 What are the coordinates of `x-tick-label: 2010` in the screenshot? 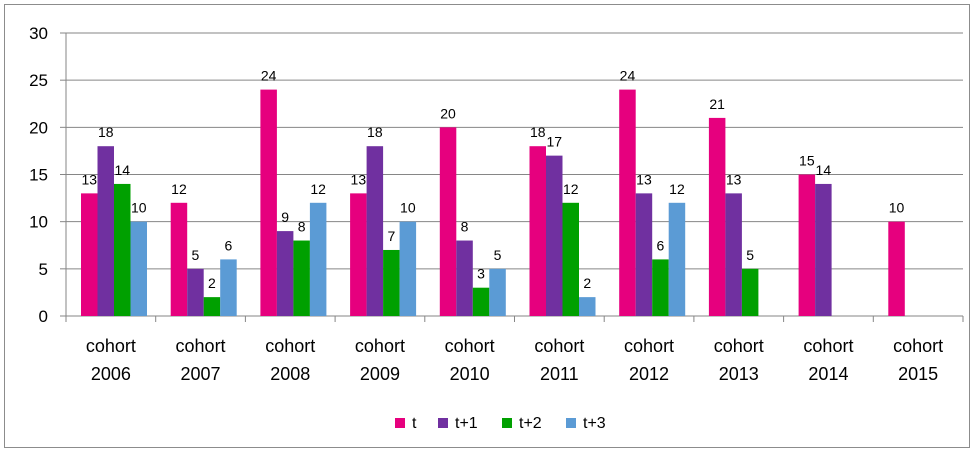 It's located at (470, 374).